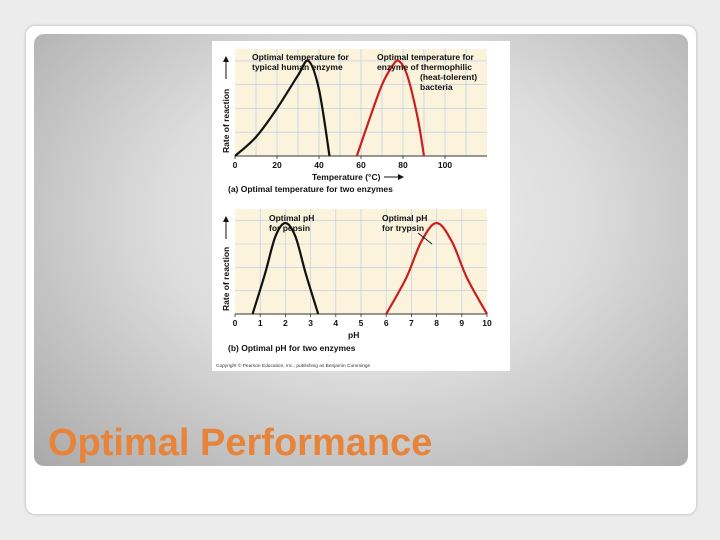 The width and height of the screenshot is (720, 540). Describe the element at coordinates (285, 268) in the screenshot. I see `pepsin-curve` at that location.